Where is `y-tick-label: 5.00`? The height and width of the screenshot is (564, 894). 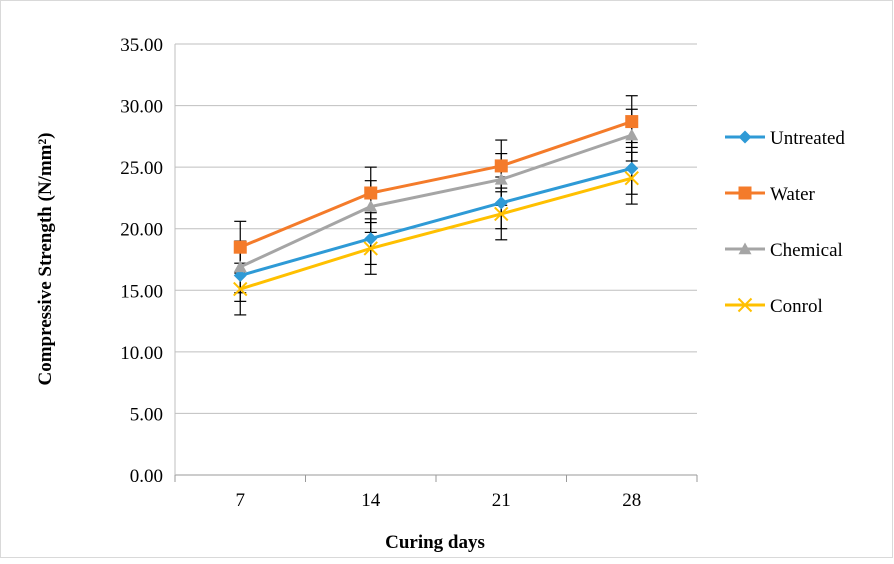
y-tick-label: 5.00 is located at coordinates (146, 414).